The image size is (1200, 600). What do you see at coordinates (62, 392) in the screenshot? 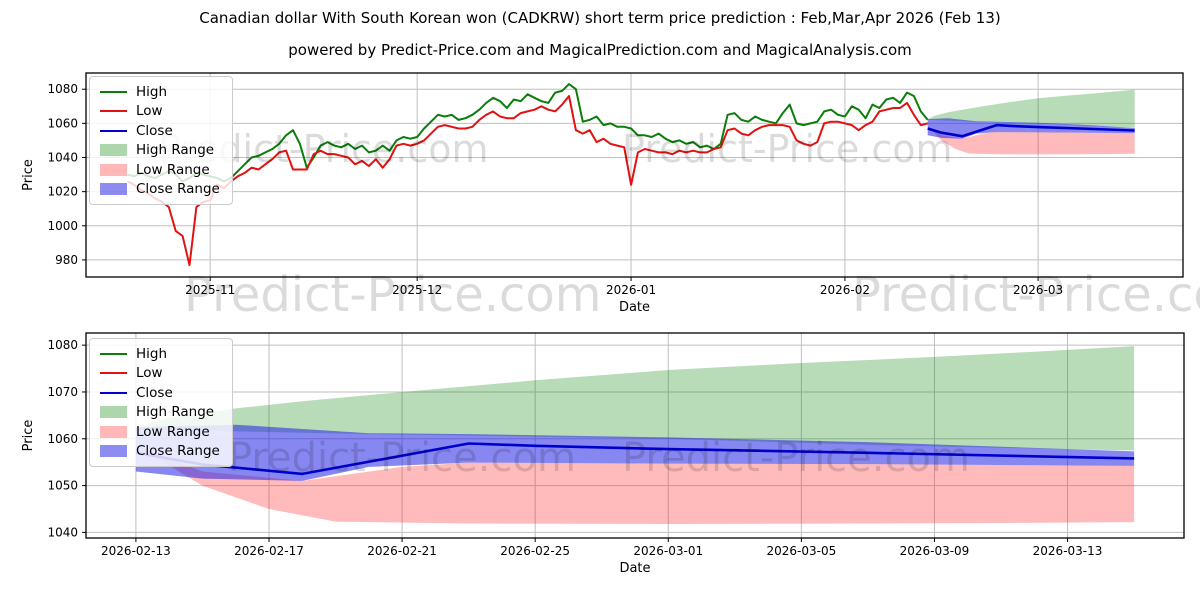
I see `y-tick-label: 1070` at bounding box center [62, 392].